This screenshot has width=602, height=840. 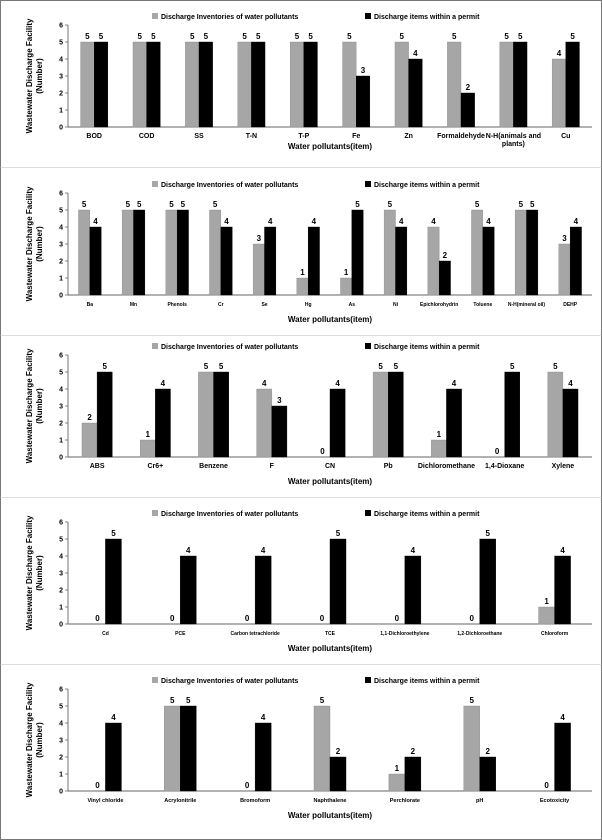 I want to click on x-tick-label: As, so click(x=352, y=305).